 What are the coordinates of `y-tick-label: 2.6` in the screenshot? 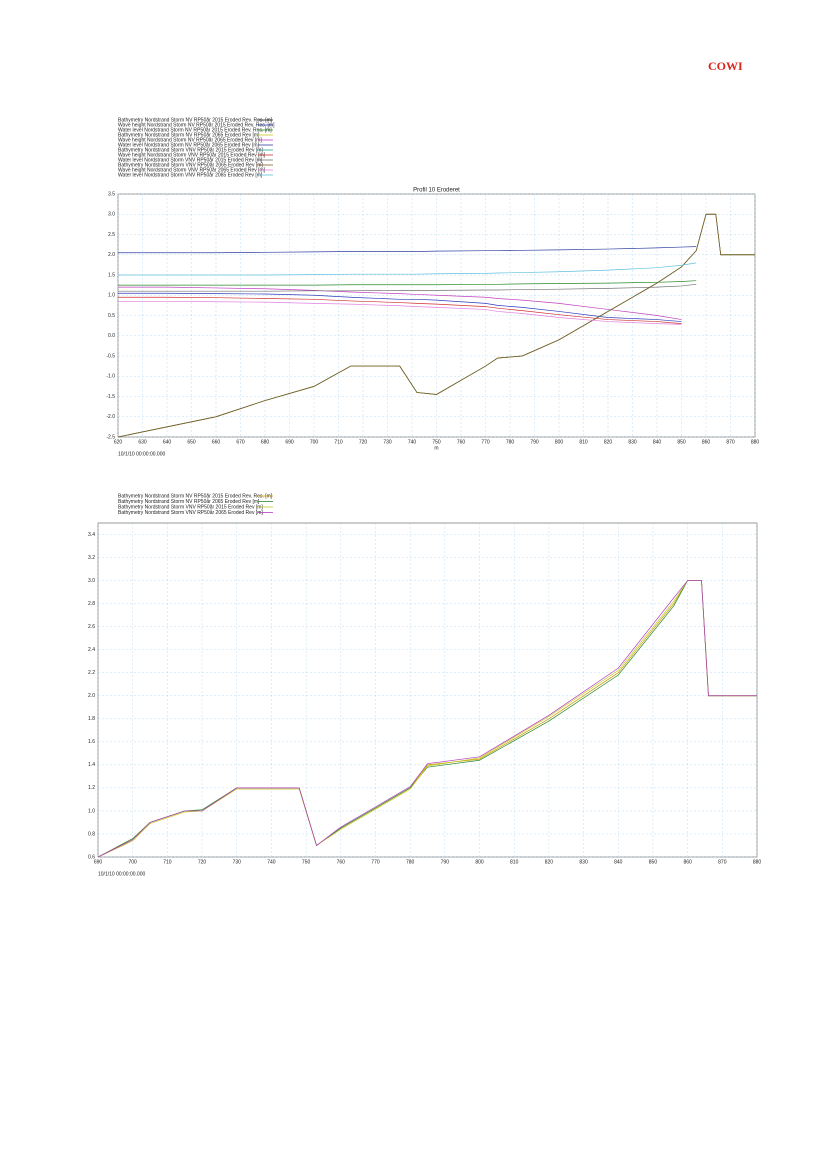 It's located at (91, 627).